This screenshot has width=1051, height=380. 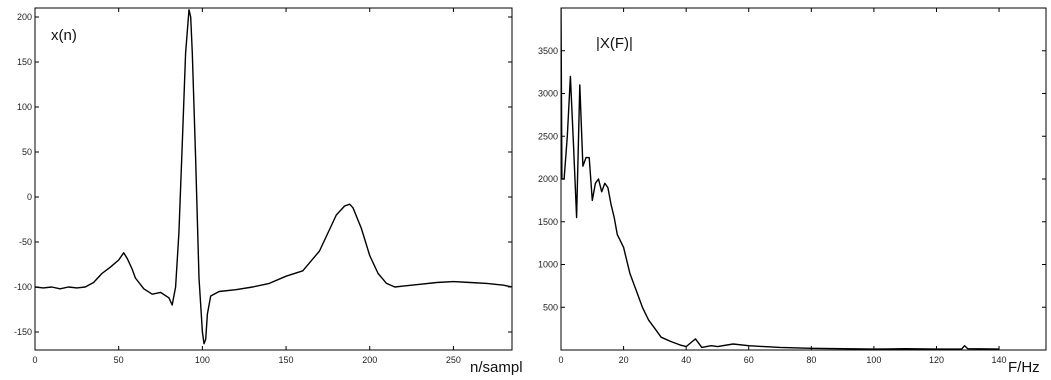 What do you see at coordinates (24, 17) in the screenshot?
I see `y-tick-label: 200` at bounding box center [24, 17].